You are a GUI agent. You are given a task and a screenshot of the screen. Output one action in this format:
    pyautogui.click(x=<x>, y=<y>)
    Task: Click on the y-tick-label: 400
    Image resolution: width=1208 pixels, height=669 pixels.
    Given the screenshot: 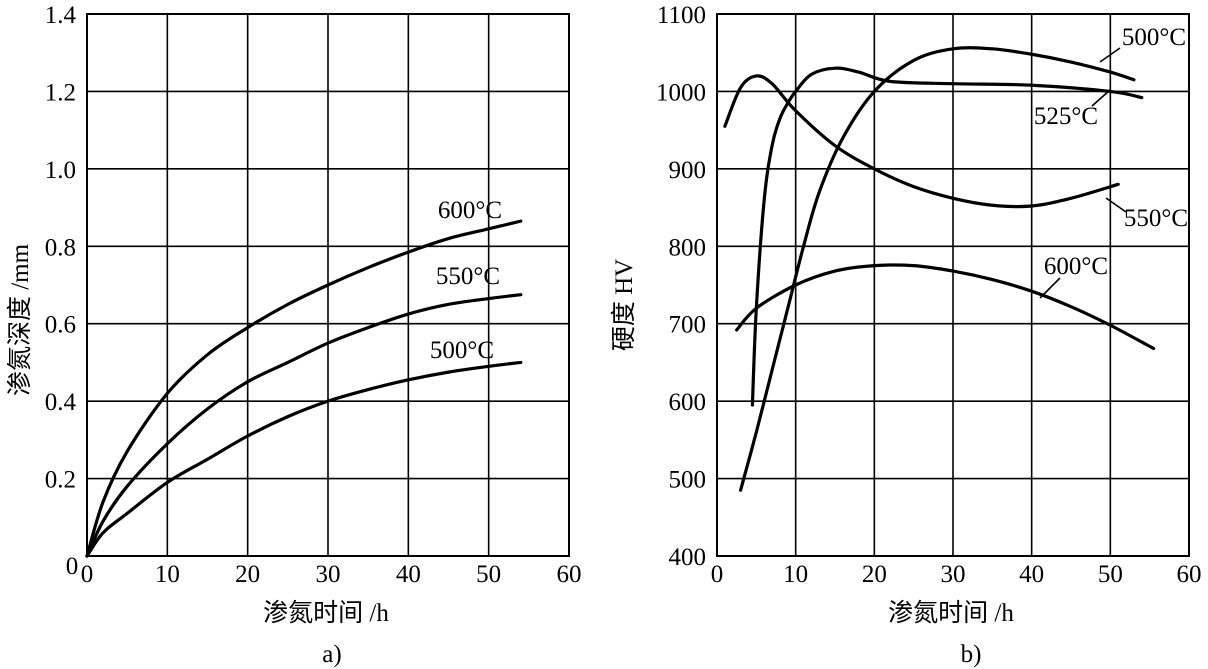 What is the action you would take?
    pyautogui.click(x=688, y=557)
    